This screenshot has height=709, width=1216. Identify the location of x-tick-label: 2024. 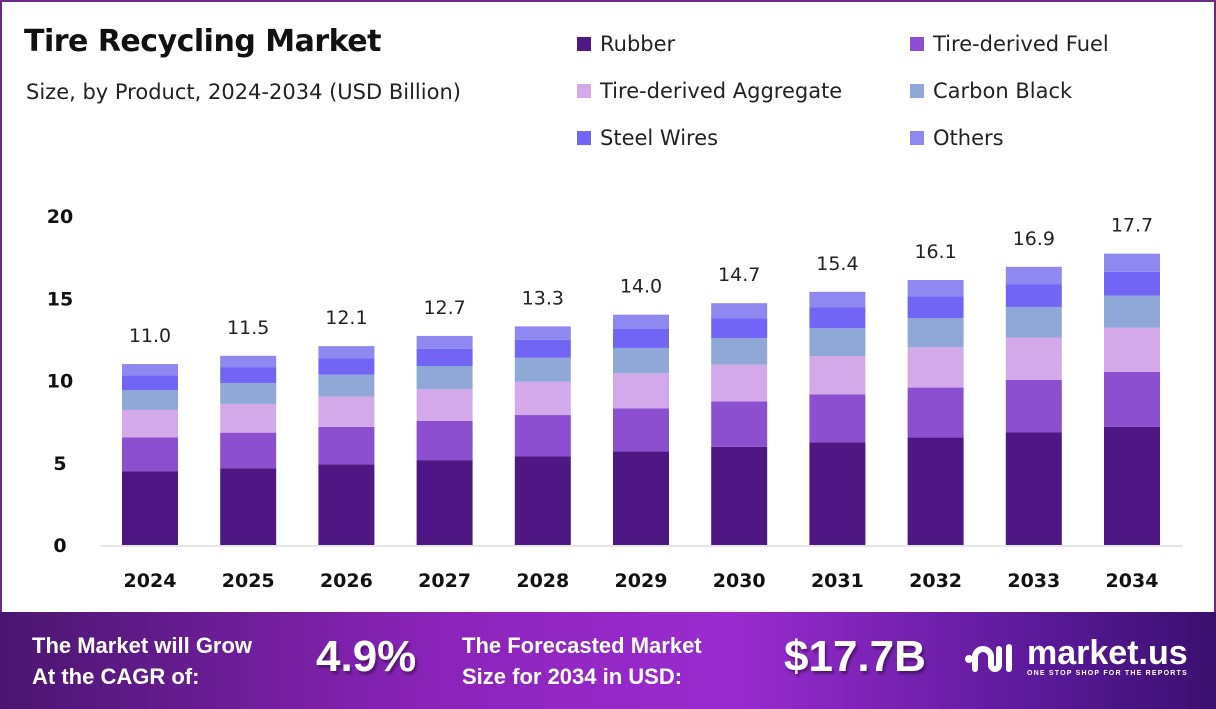
(150, 581).